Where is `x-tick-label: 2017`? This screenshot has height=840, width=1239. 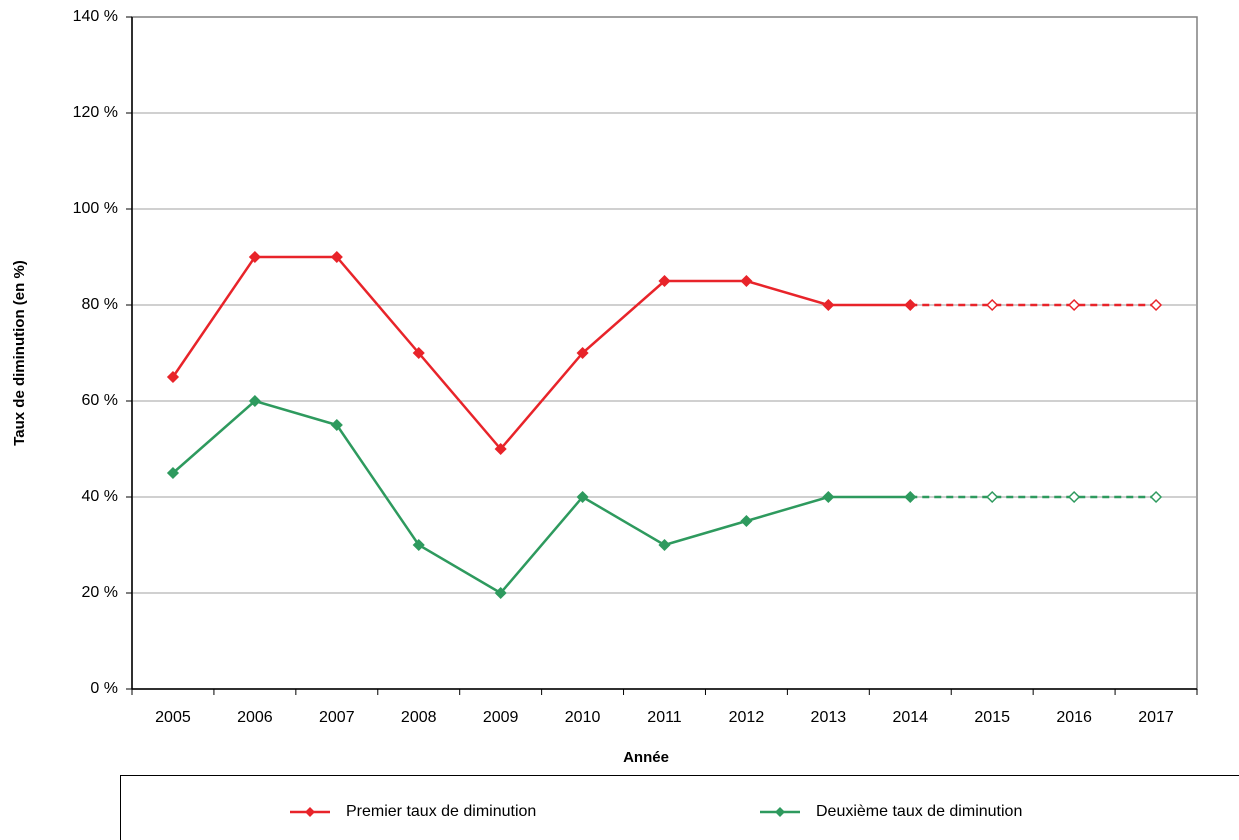
x-tick-label: 2017 is located at coordinates (1156, 717).